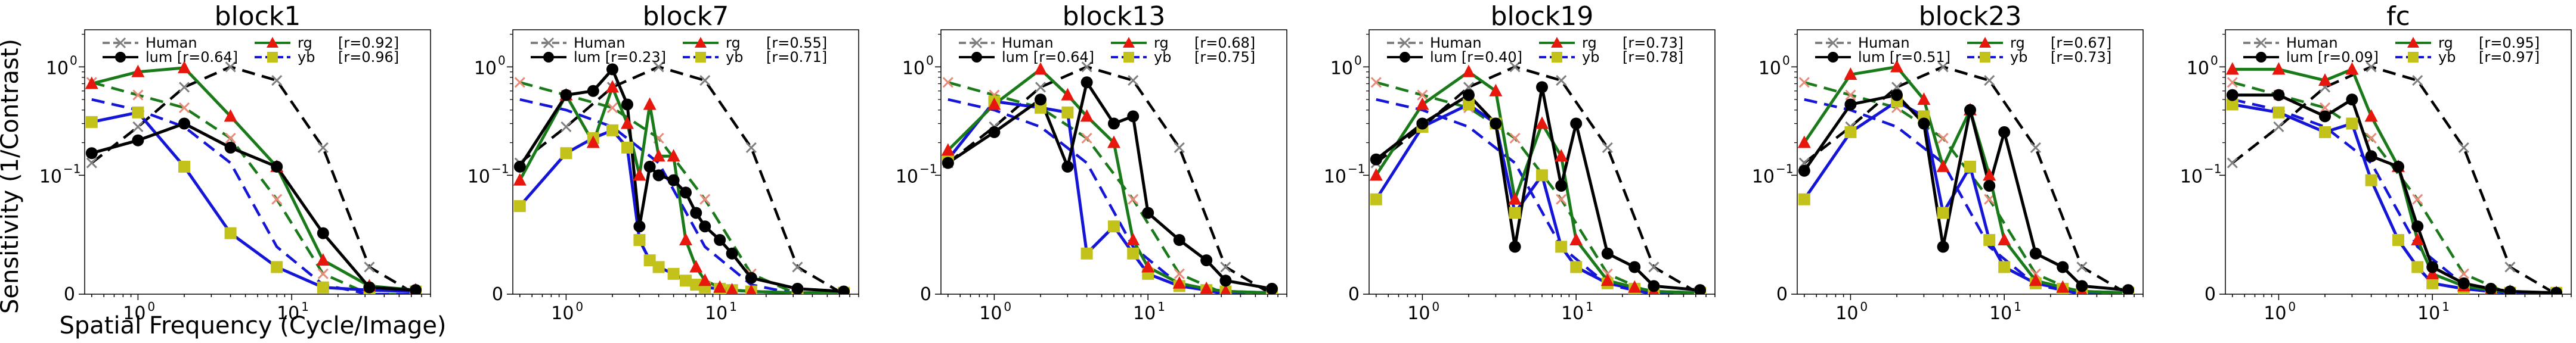  I want to click on human-rg-curve, so click(682, 187).